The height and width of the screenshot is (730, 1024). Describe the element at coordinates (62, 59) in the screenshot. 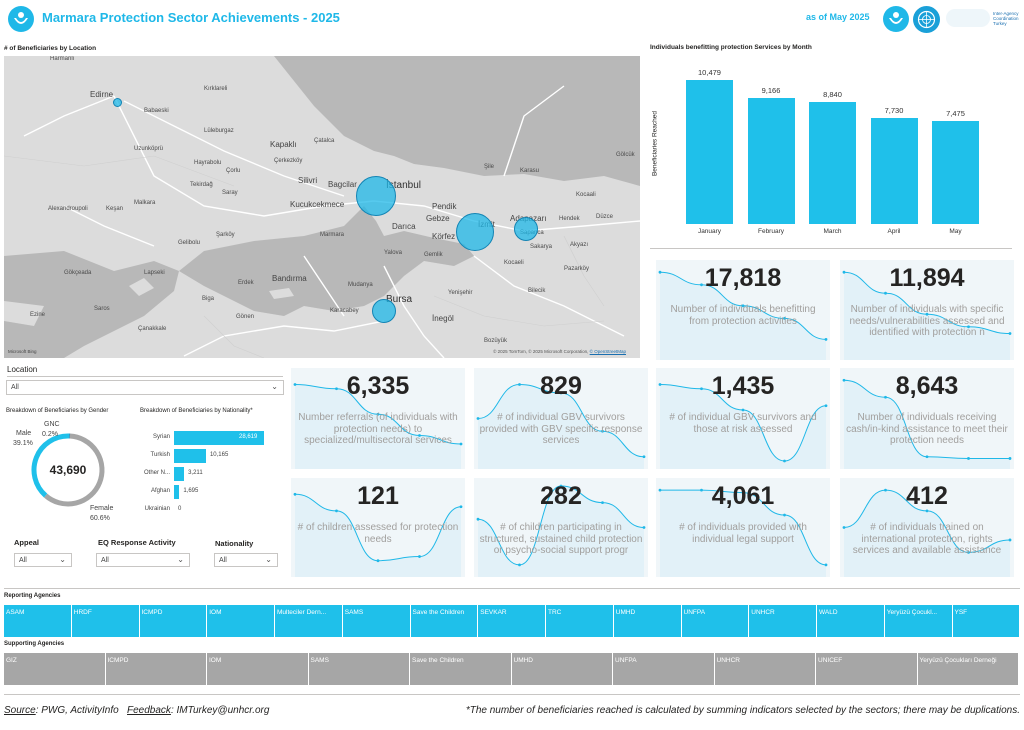

I see `map-place-harmanli: Harmanli` at that location.